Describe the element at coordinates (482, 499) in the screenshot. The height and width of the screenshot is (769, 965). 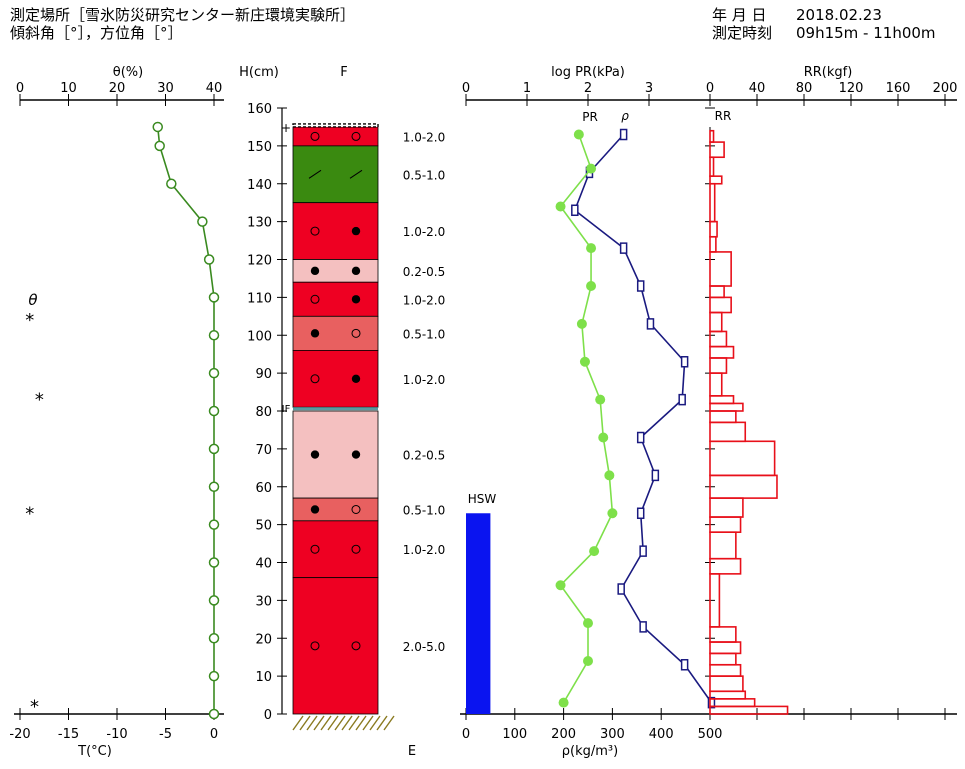
I see `hsw-label: HSW` at that location.